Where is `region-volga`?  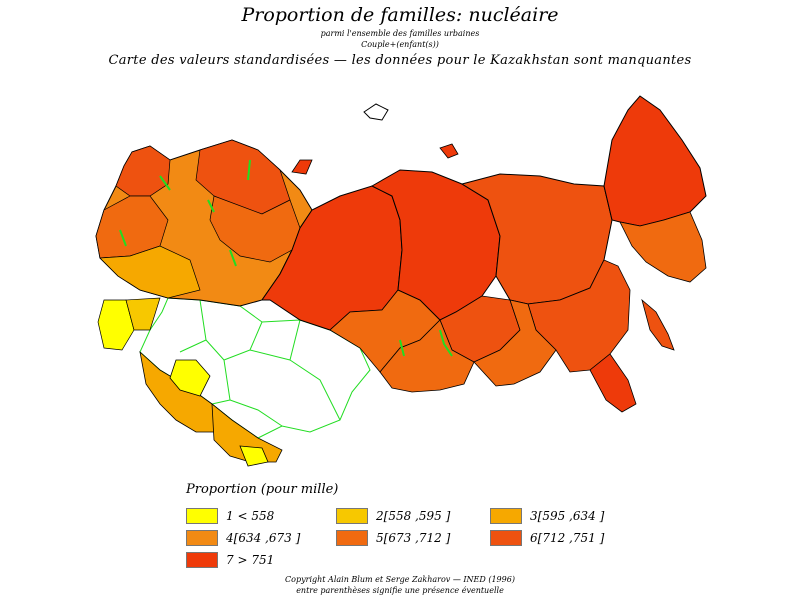
region-volga is located at coordinates (255, 229).